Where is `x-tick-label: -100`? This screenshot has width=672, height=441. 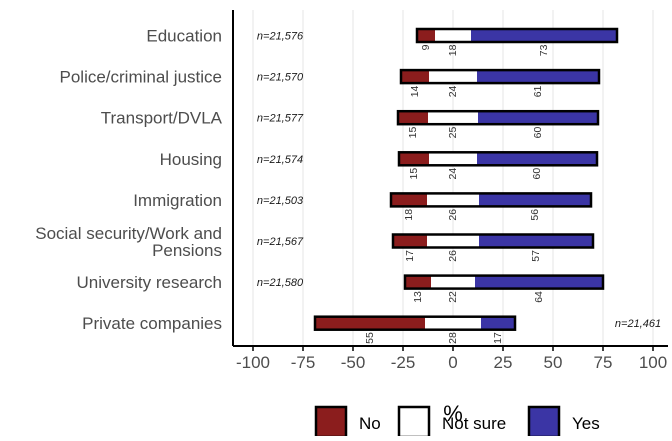
x-tick-label: -100 is located at coordinates (253, 362).